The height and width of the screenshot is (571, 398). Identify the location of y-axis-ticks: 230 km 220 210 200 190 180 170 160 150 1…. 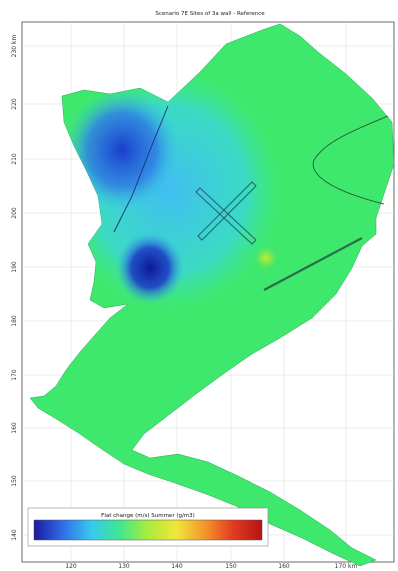
(14, 288).